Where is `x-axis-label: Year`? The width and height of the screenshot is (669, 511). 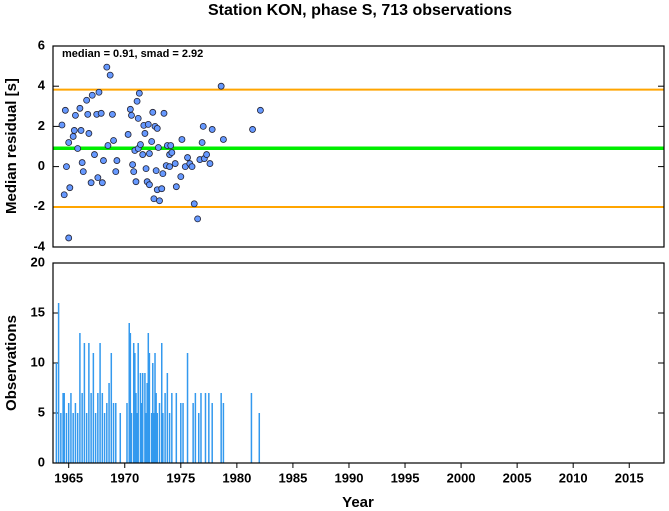
x-axis-label: Year is located at coordinates (358, 502).